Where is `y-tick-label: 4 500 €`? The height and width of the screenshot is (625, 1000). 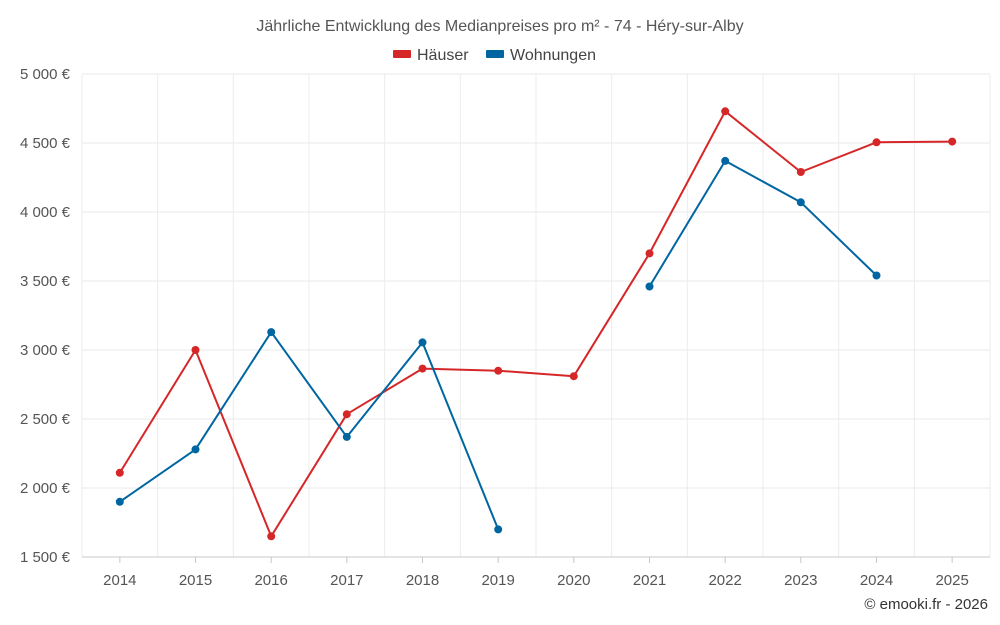 y-tick-label: 4 500 € is located at coordinates (45, 143).